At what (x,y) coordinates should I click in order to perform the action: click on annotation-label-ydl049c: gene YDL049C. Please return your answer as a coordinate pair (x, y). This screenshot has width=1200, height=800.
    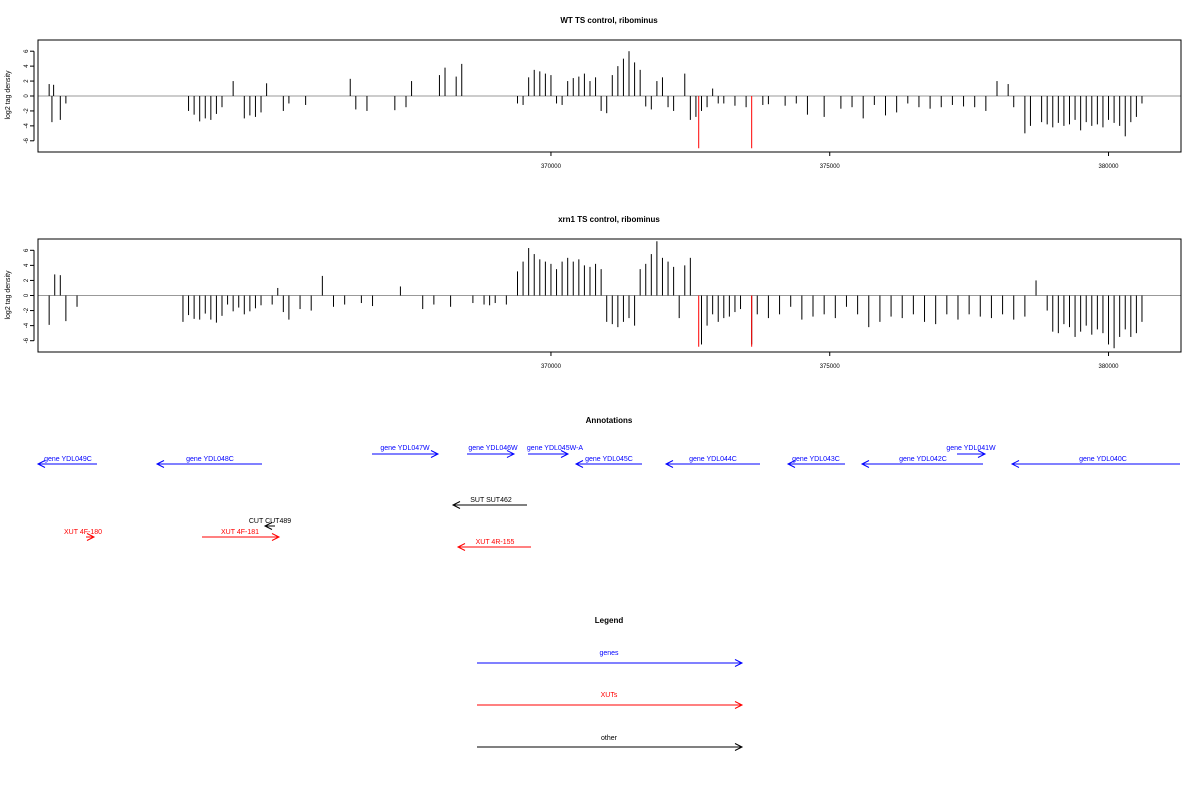
    Looking at the image, I should click on (68, 459).